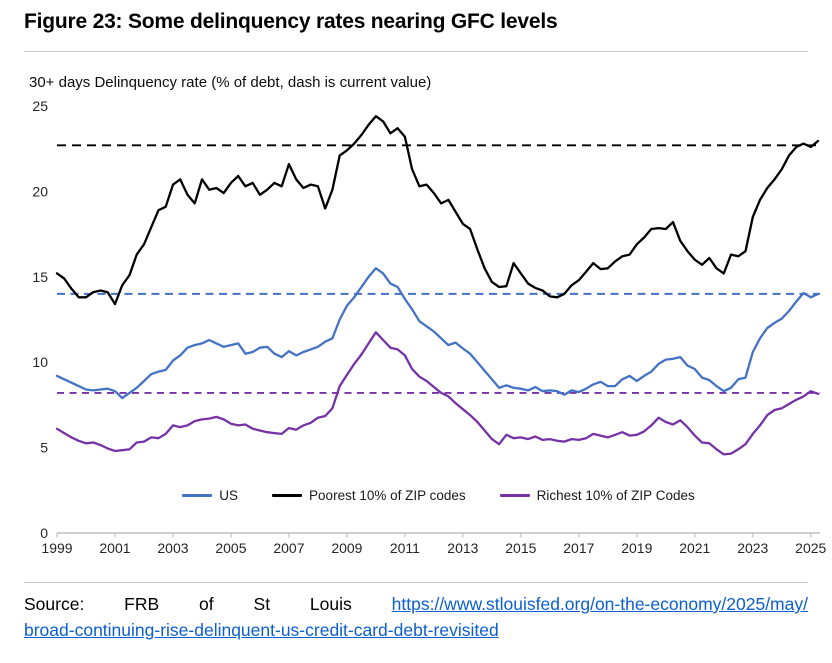  What do you see at coordinates (416, 582) in the screenshot?
I see `footer-divider` at bounding box center [416, 582].